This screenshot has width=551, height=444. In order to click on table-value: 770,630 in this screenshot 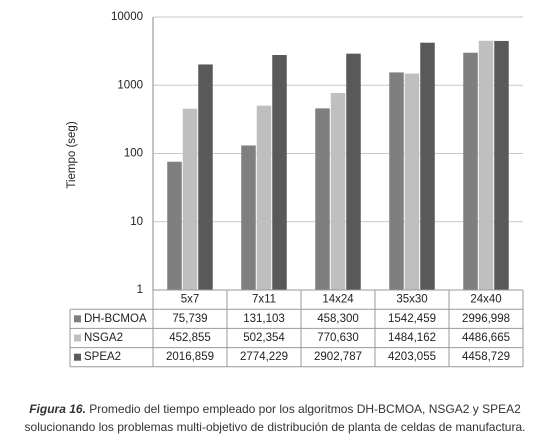, I will do `click(338, 338)`.